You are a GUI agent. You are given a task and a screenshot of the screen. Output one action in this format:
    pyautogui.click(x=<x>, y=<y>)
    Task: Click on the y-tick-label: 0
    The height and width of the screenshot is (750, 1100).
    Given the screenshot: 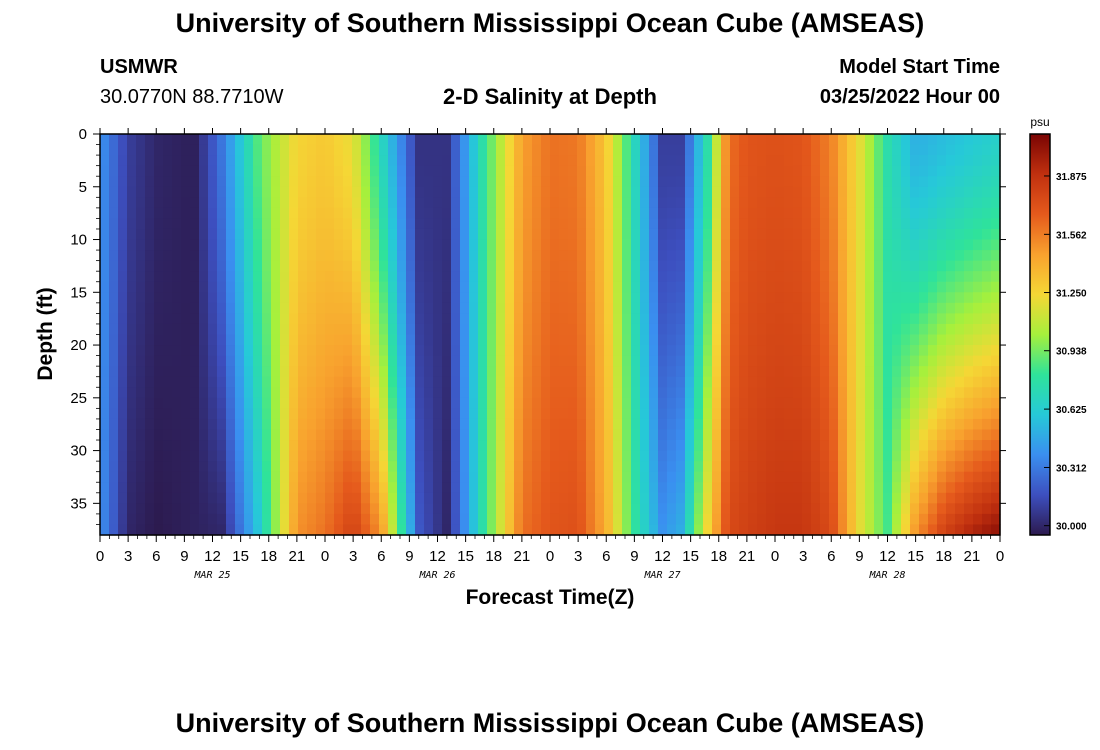 What is the action you would take?
    pyautogui.click(x=83, y=134)
    